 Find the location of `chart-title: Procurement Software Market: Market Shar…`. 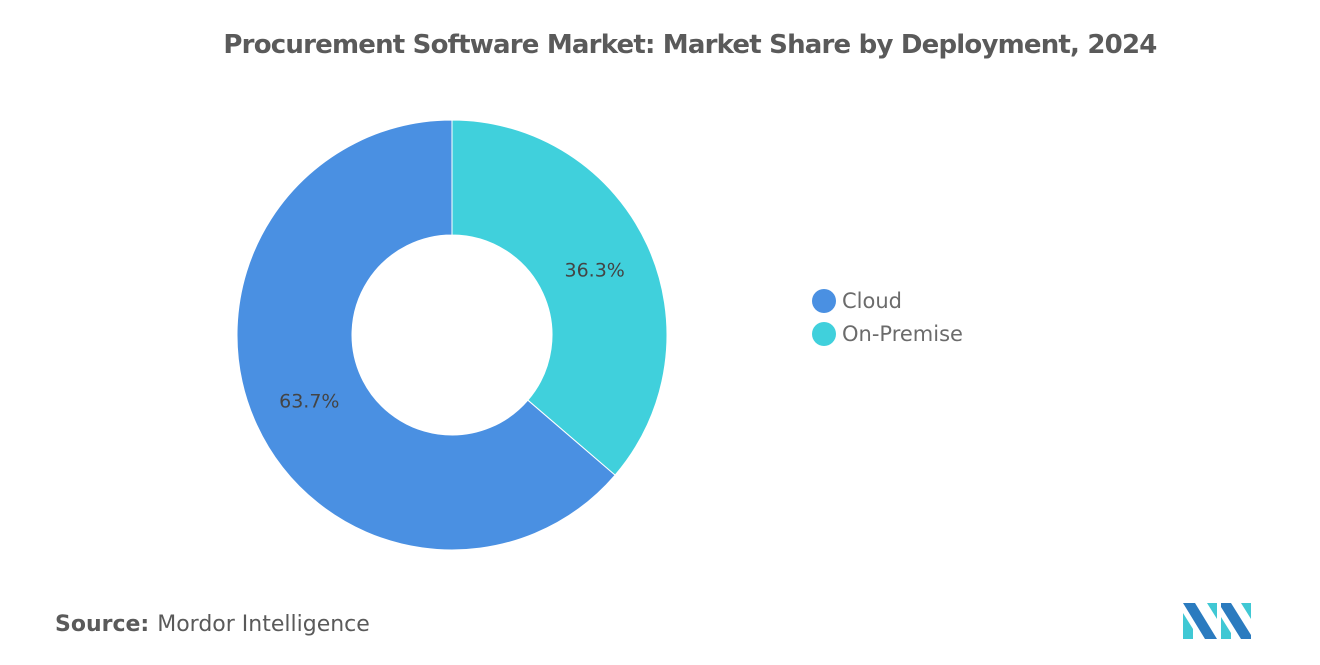

chart-title: Procurement Software Market: Market Shar… is located at coordinates (690, 45).